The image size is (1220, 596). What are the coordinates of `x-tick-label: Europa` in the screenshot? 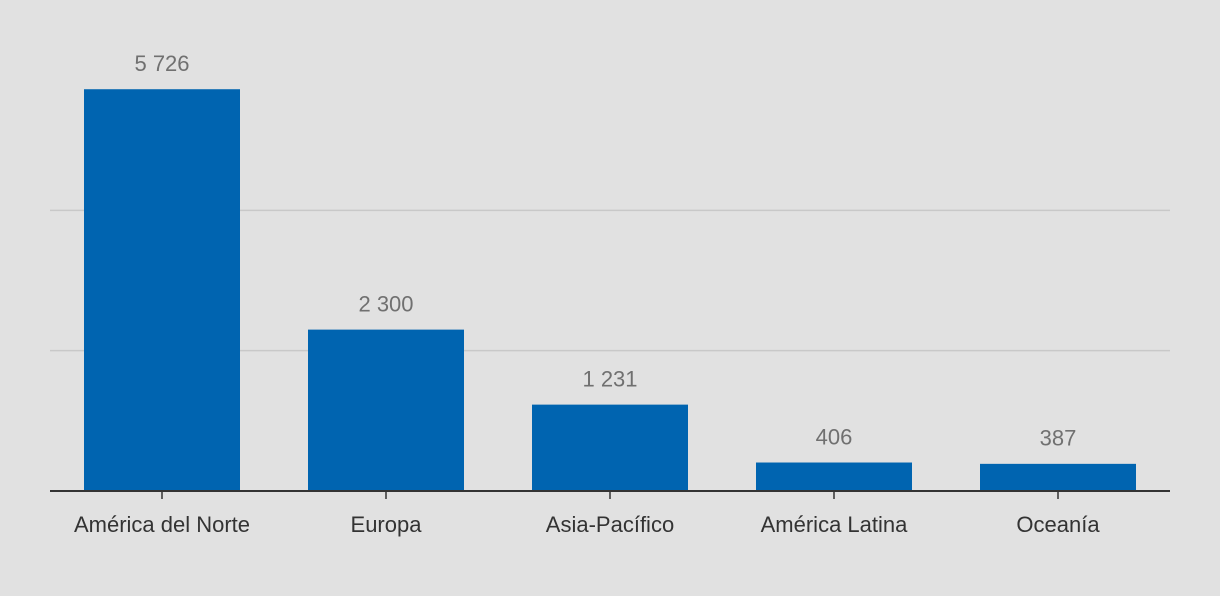 It's located at (387, 524).